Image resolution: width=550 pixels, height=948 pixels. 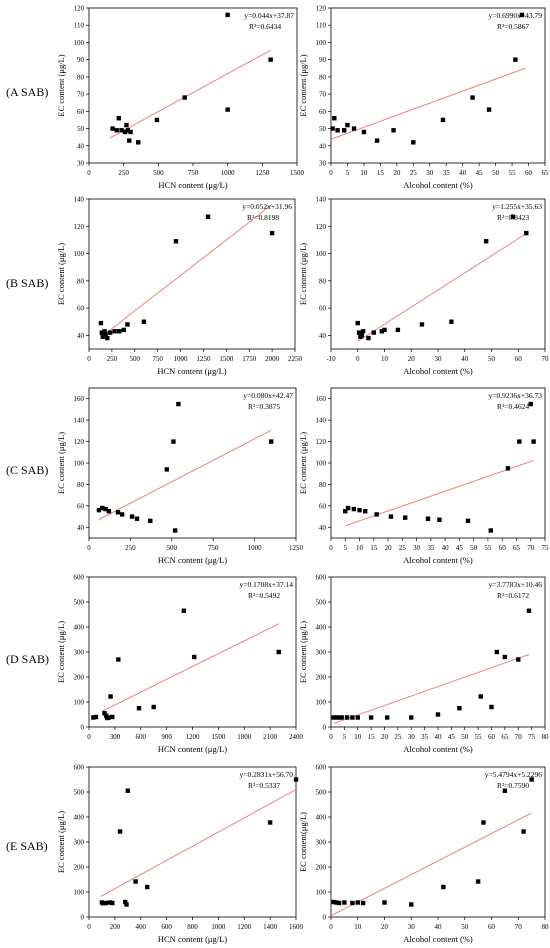 I want to click on y-tick-label: 70, so click(x=81, y=95).